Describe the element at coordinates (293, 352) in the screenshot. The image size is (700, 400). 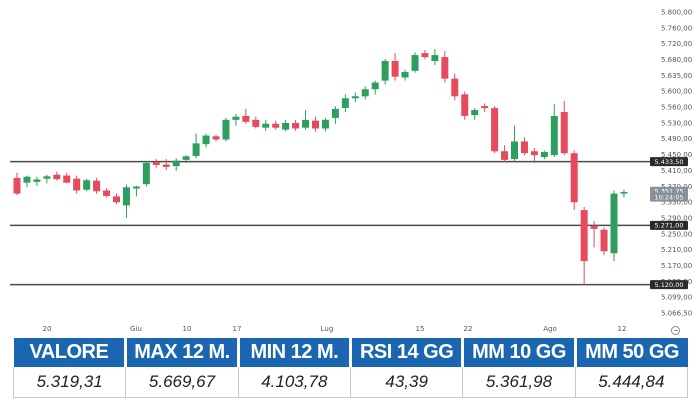
I see `header-min-12m: MIN 12 M.` at that location.